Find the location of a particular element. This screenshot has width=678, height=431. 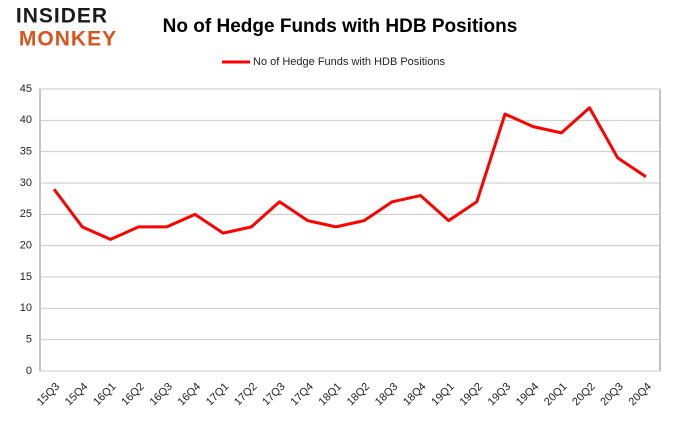

y-tick-label: 20 is located at coordinates (26, 246).